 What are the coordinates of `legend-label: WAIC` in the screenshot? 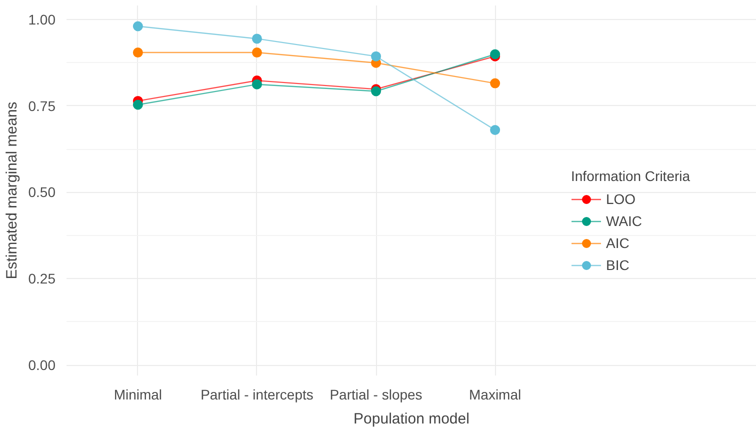 It's located at (624, 221).